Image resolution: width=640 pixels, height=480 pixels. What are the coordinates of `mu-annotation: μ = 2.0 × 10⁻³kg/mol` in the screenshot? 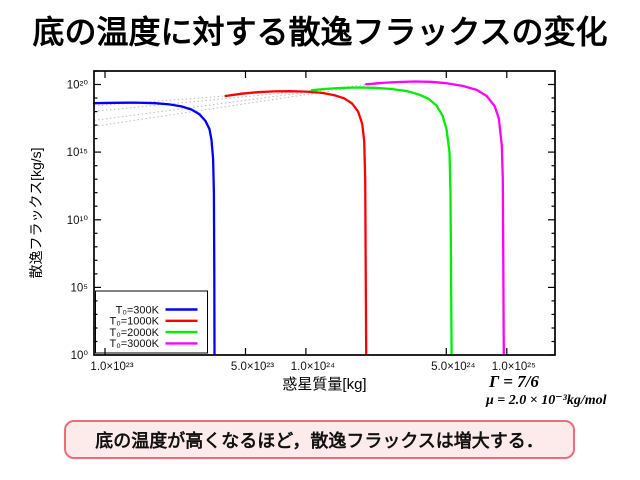 It's located at (546, 400).